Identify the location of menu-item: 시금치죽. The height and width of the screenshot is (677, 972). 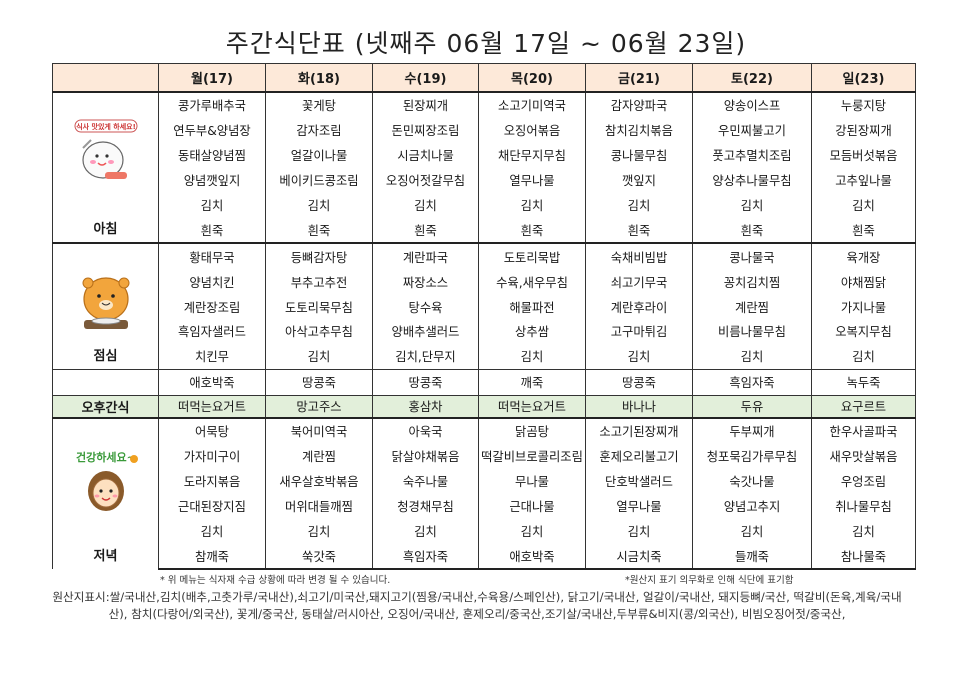
(639, 557).